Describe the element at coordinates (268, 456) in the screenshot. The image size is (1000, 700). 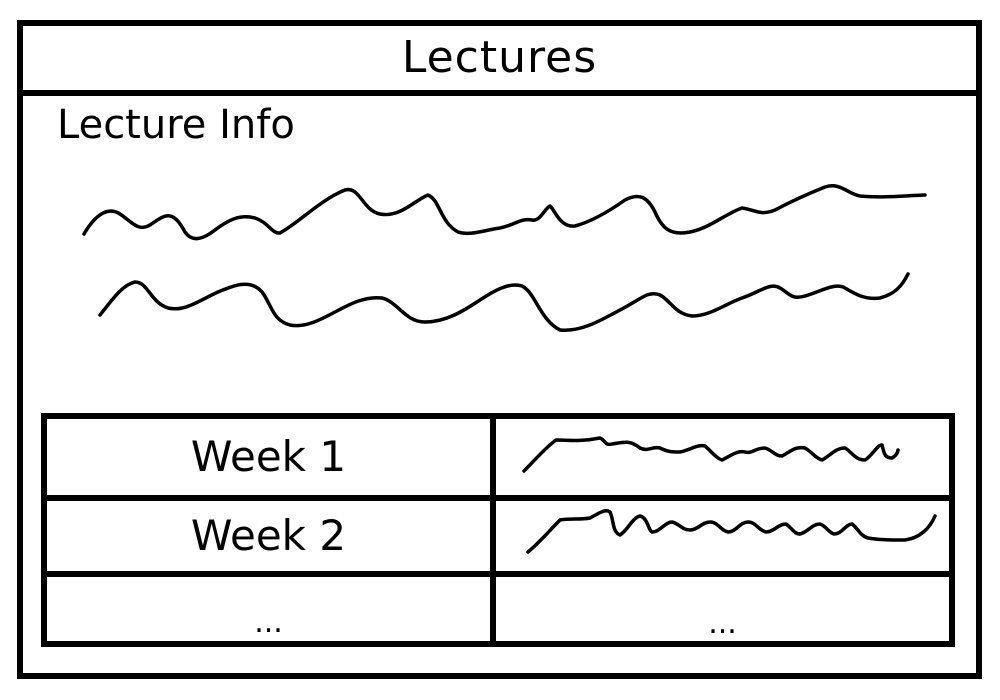
I see `week-label: Week 1` at that location.